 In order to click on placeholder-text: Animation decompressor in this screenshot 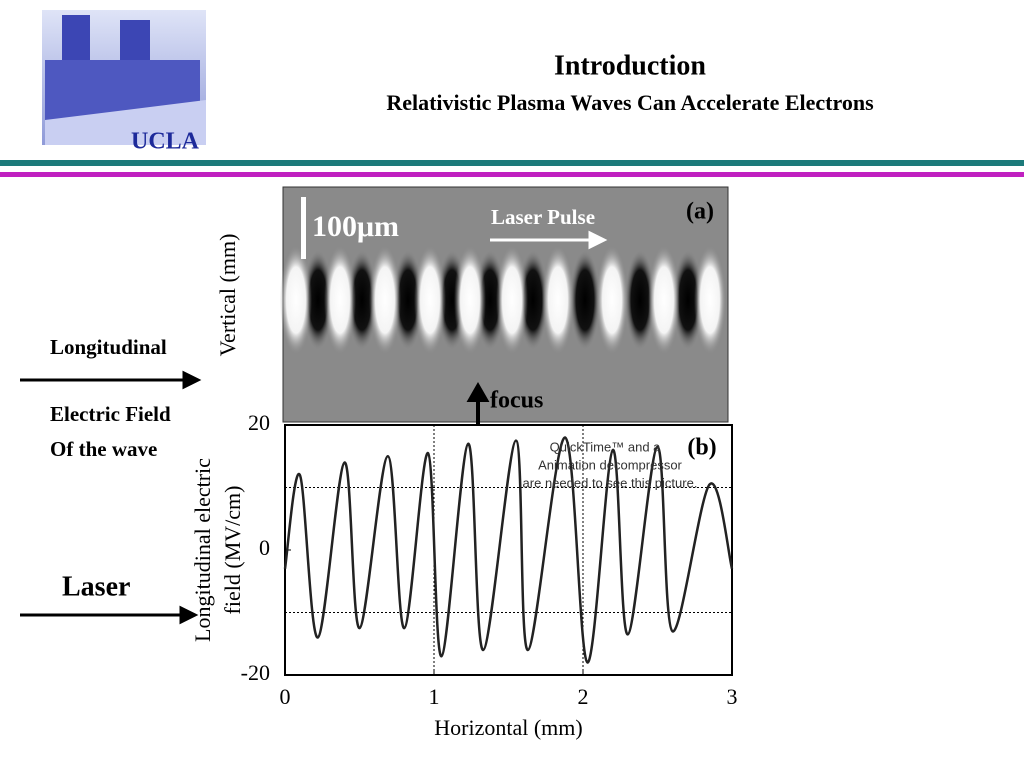, I will do `click(610, 464)`.